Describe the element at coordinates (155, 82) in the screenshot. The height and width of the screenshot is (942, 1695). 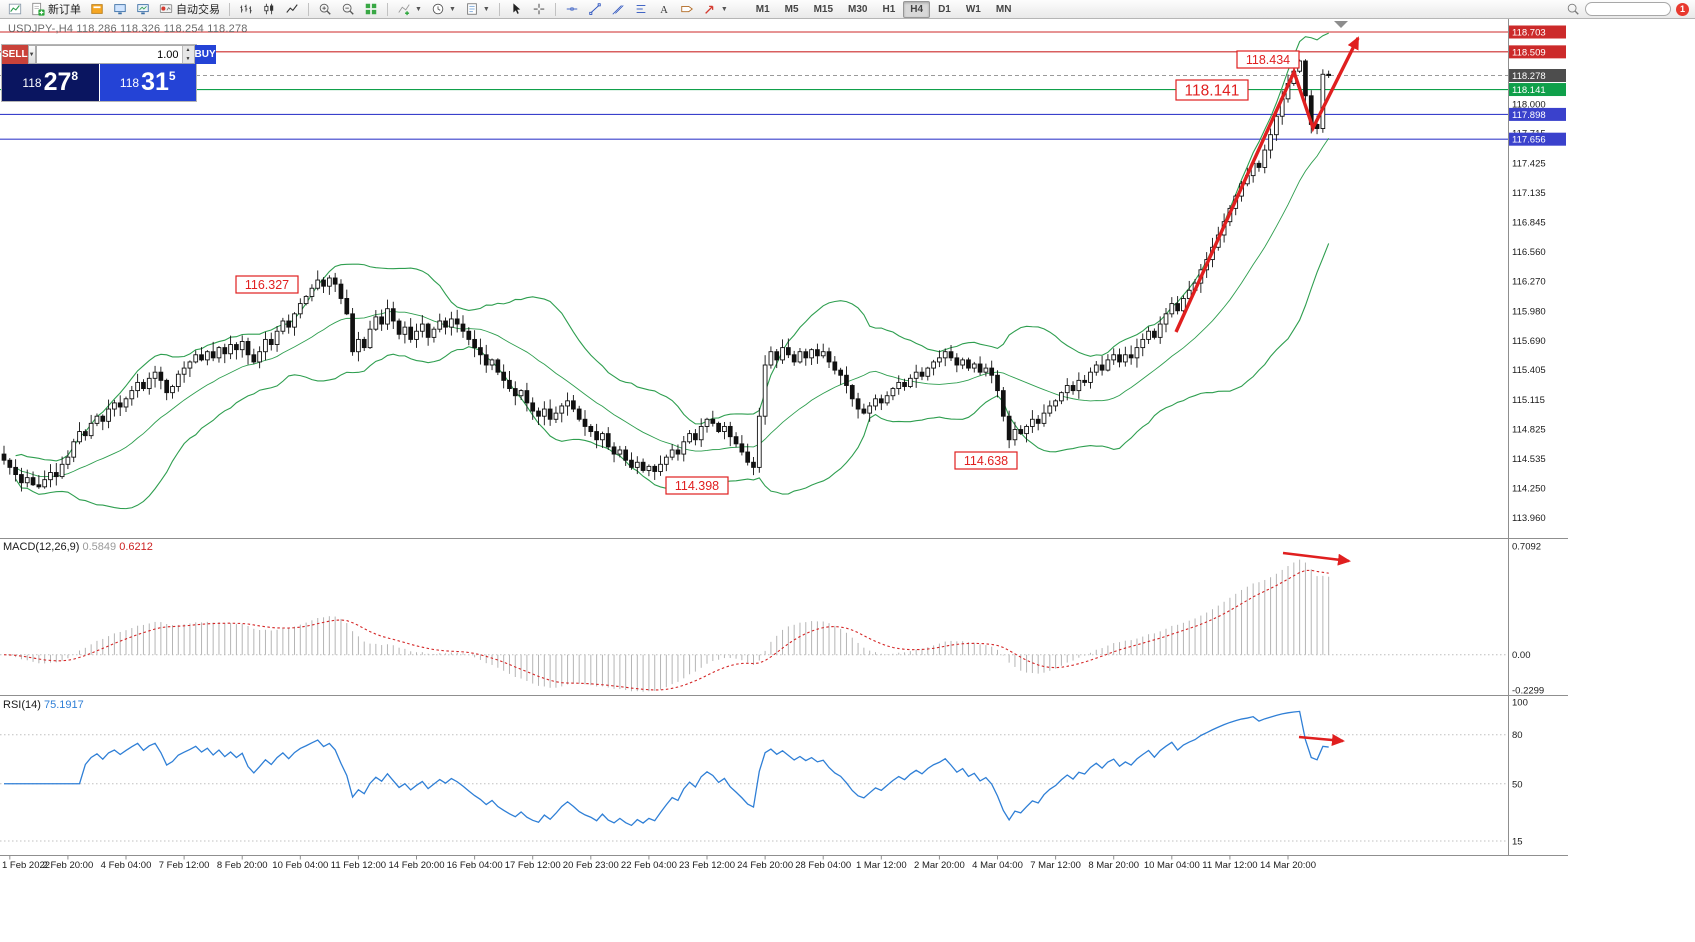
I see `buy-price-big: 31` at that location.